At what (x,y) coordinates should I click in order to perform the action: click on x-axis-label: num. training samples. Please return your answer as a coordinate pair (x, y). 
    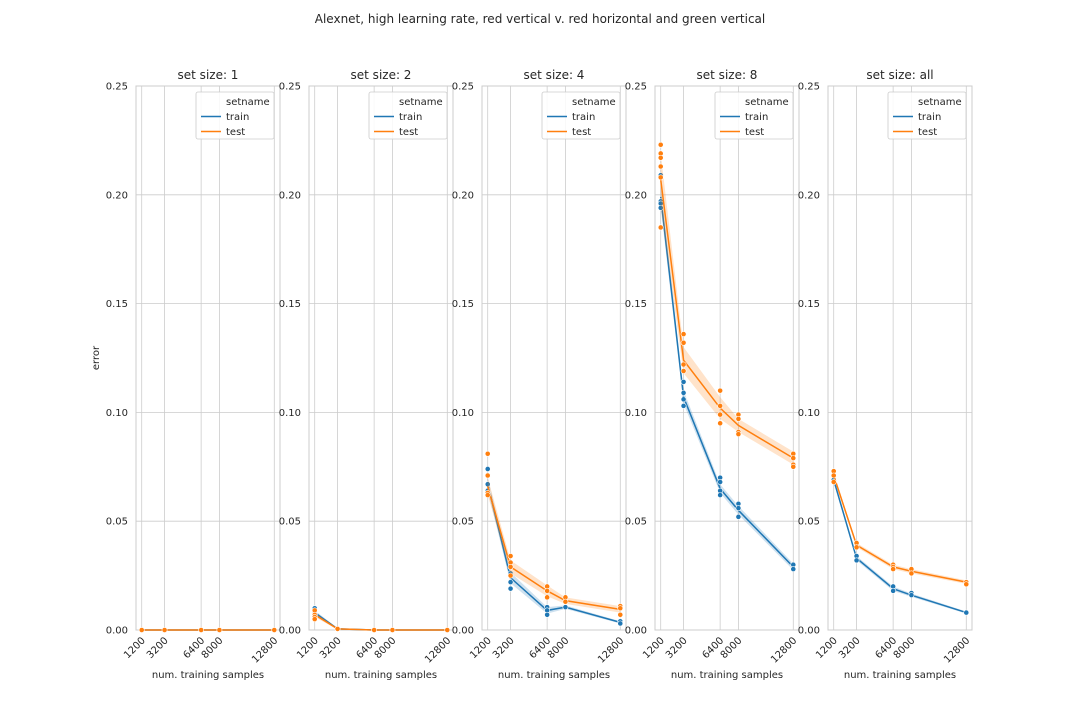
    Looking at the image, I should click on (727, 675).